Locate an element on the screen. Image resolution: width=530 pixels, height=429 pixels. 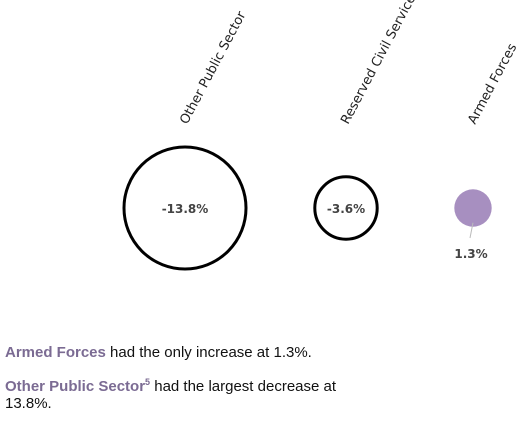
bubble-reserved-civil-service is located at coordinates (346, 208).